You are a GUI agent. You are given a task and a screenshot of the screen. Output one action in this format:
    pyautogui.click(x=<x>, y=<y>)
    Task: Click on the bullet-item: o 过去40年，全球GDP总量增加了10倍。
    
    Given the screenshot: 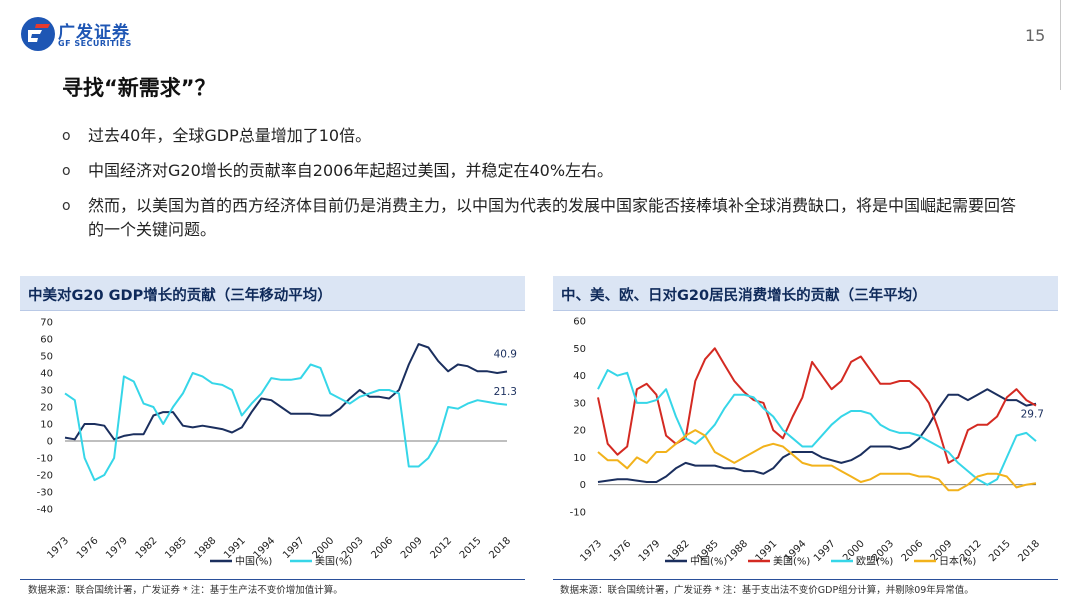 What is the action you would take?
    pyautogui.click(x=542, y=136)
    